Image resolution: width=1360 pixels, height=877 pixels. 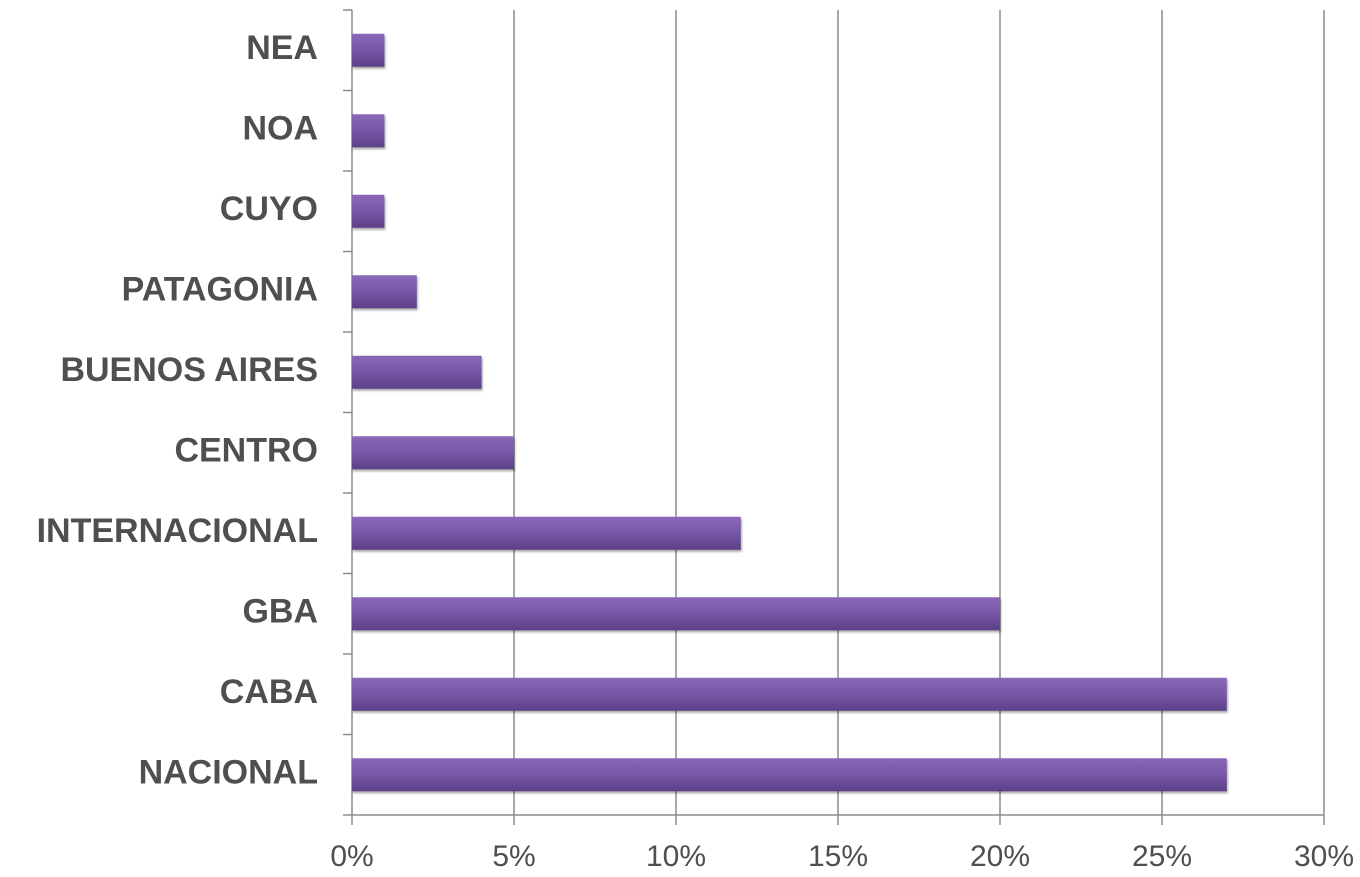 What do you see at coordinates (189, 370) in the screenshot?
I see `y-tick-label: BUENOS AIRES` at bounding box center [189, 370].